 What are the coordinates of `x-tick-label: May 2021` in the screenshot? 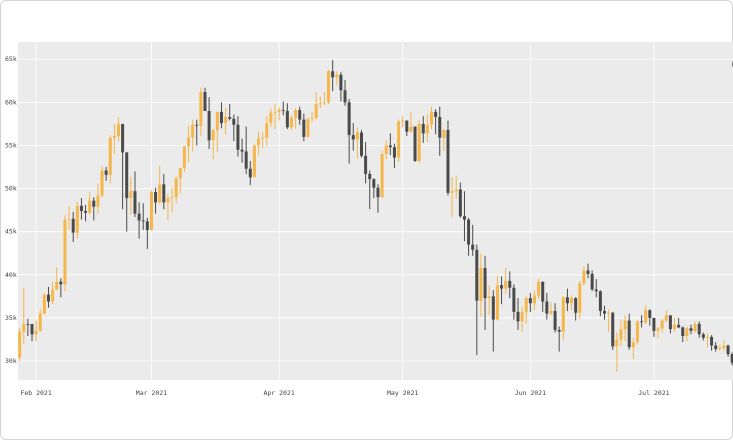 It's located at (402, 393).